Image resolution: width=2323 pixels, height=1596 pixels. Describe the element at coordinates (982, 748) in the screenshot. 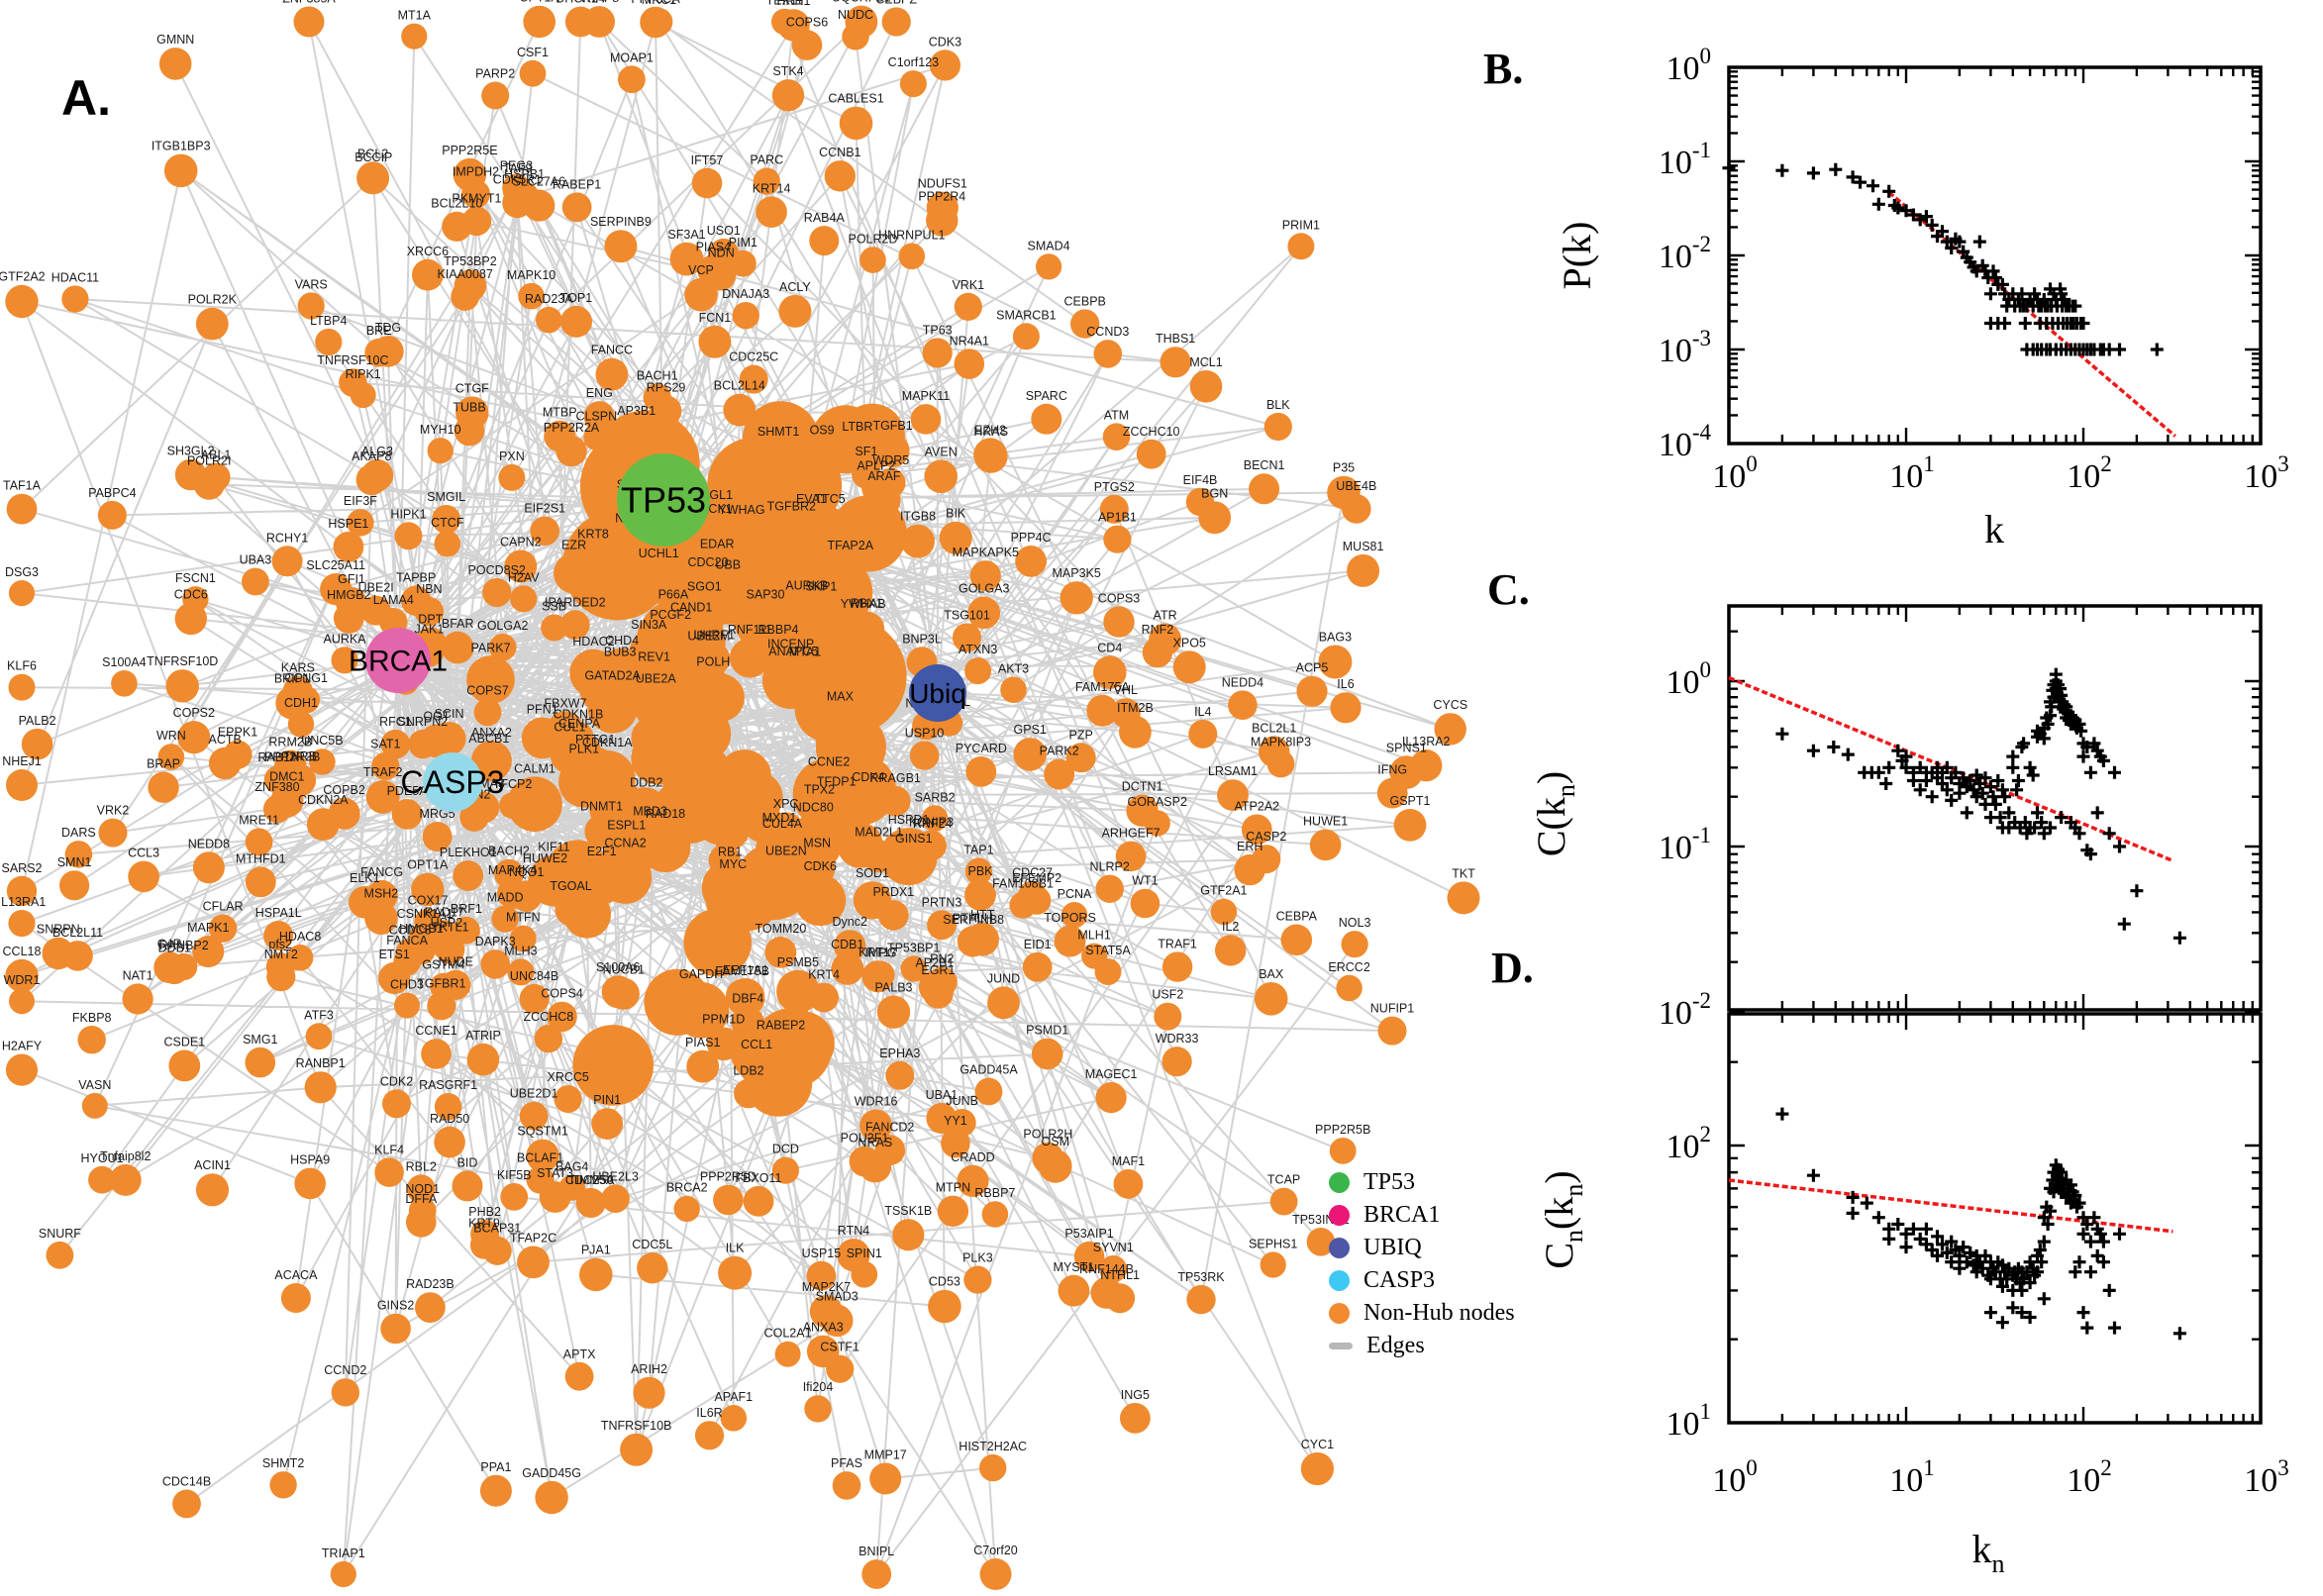

I see `gene-label: PYCARD` at that location.